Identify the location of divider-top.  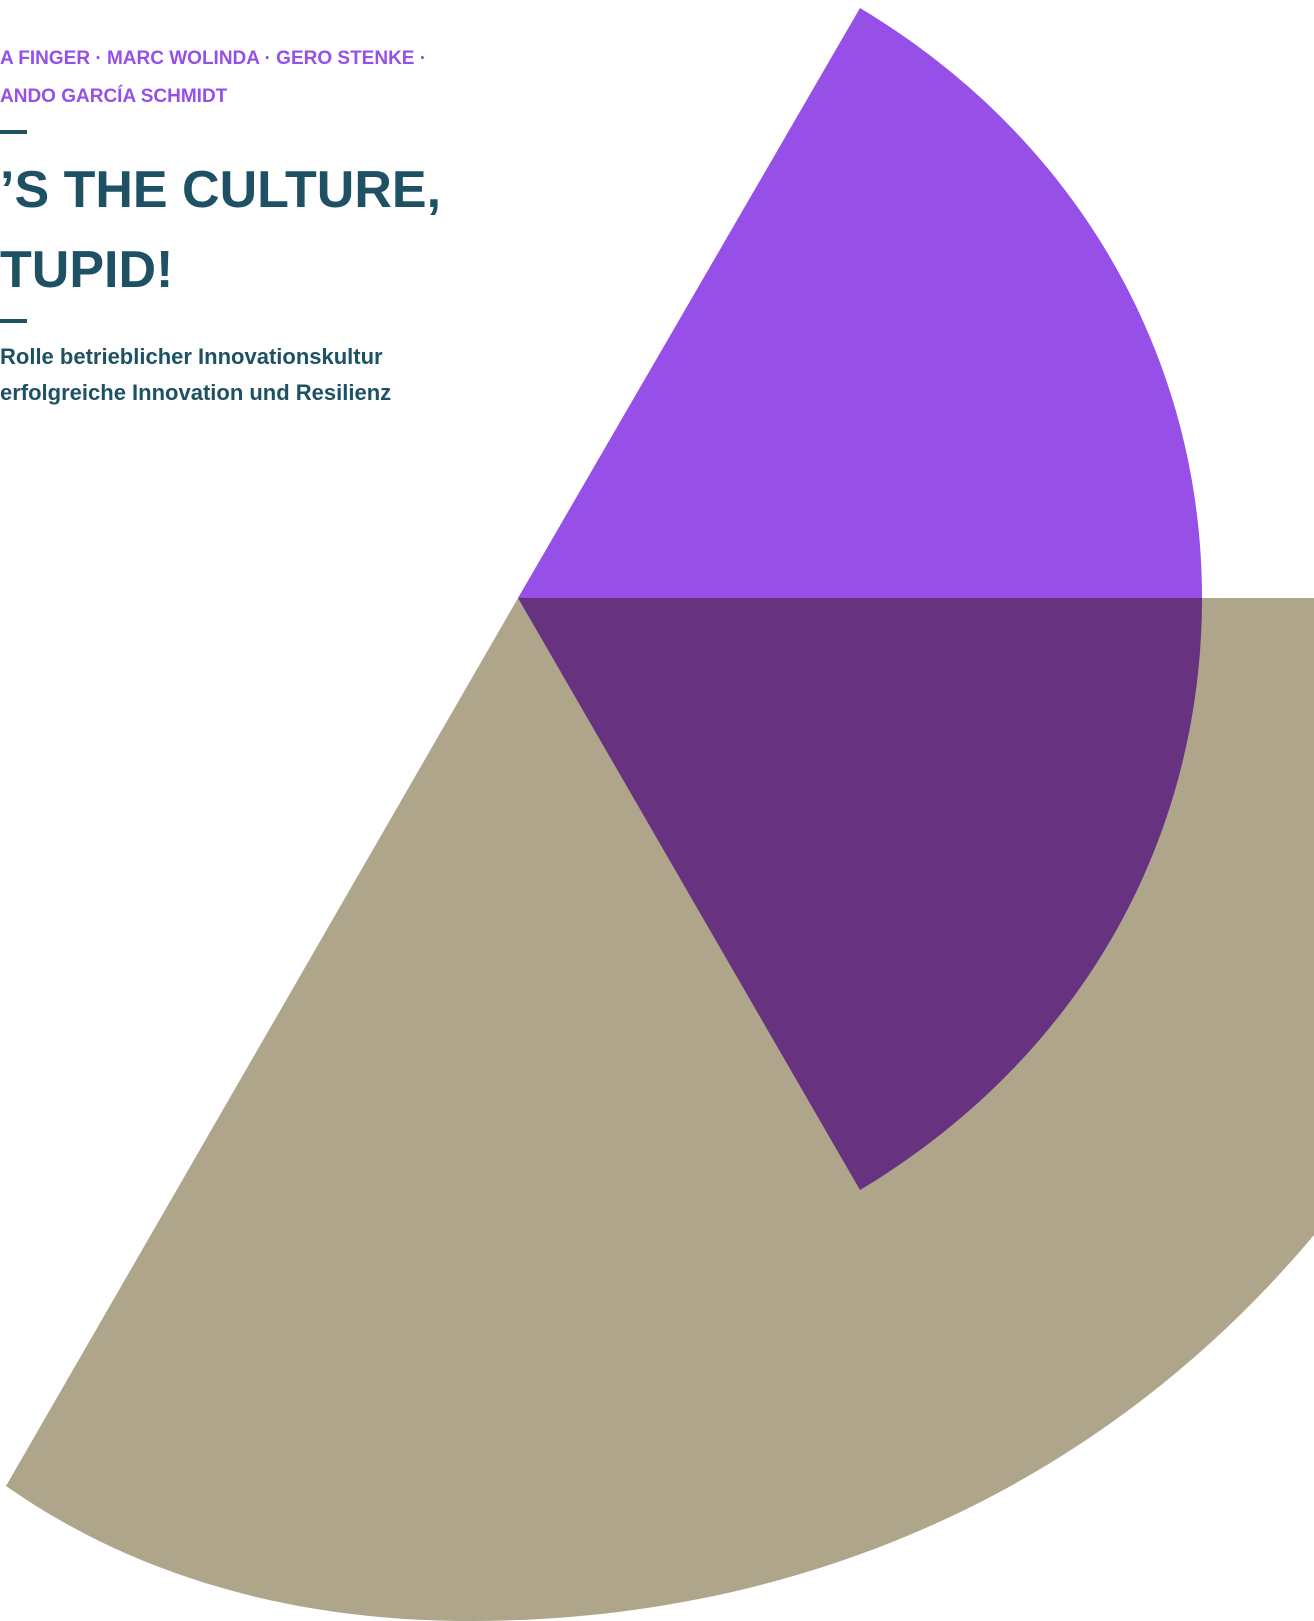
(13, 132).